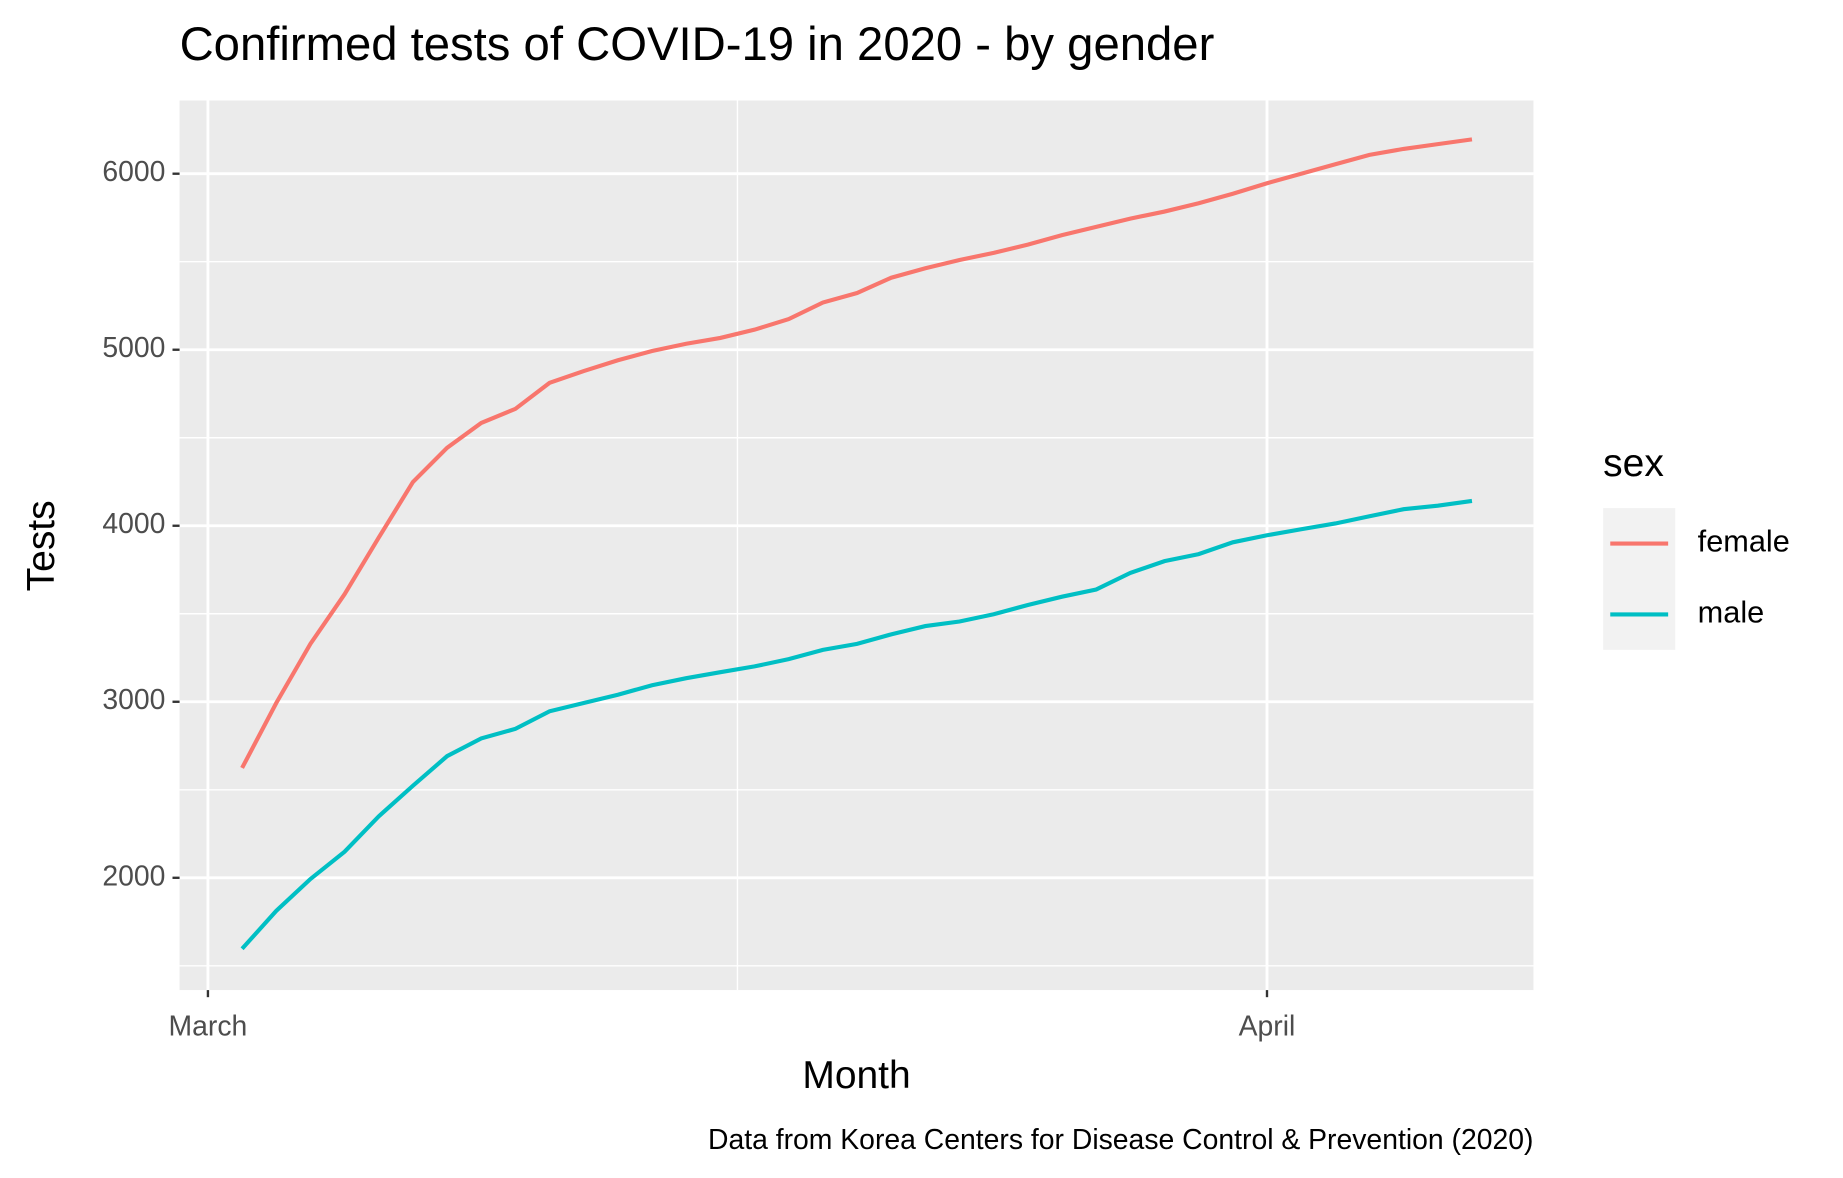 Image resolution: width=1843 pixels, height=1178 pixels. Describe the element at coordinates (133, 700) in the screenshot. I see `y-tick-label: 3000` at that location.